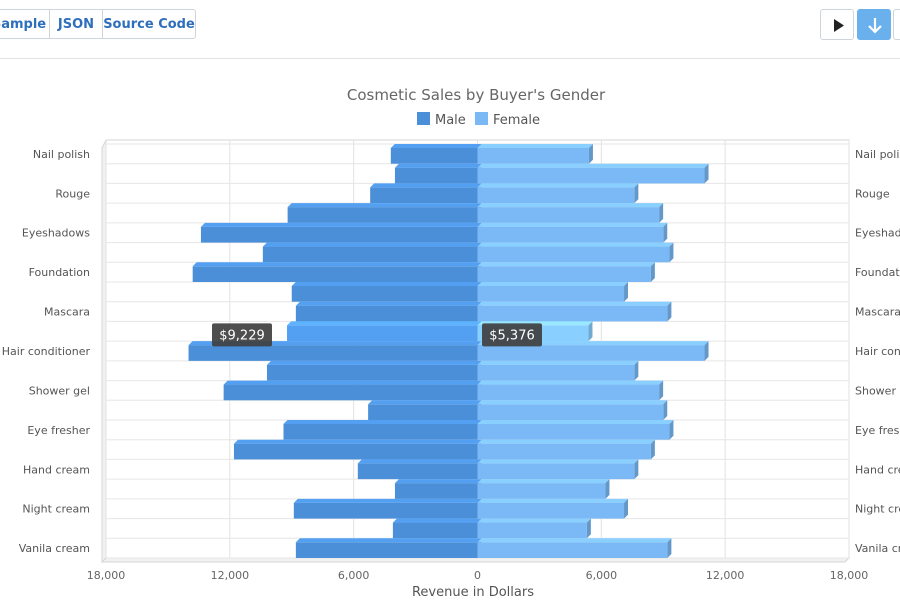 The width and height of the screenshot is (900, 600). I want to click on tooltip-female: $5,376, so click(512, 335).